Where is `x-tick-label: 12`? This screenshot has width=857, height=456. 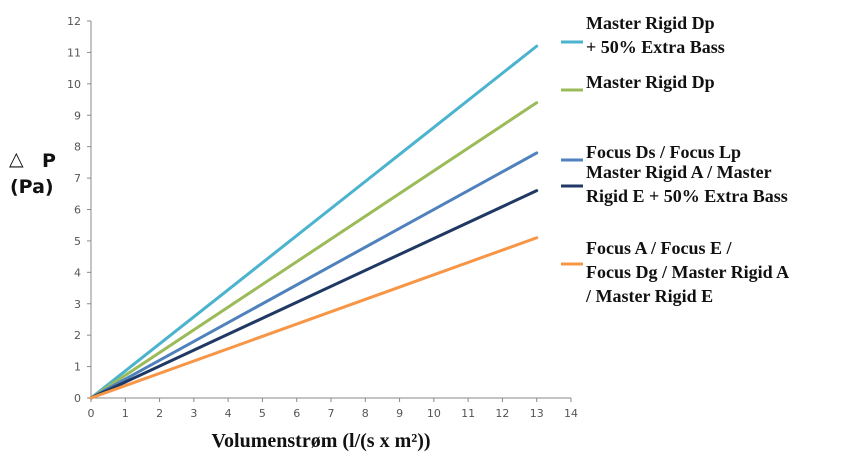 x-tick-label: 12 is located at coordinates (502, 413).